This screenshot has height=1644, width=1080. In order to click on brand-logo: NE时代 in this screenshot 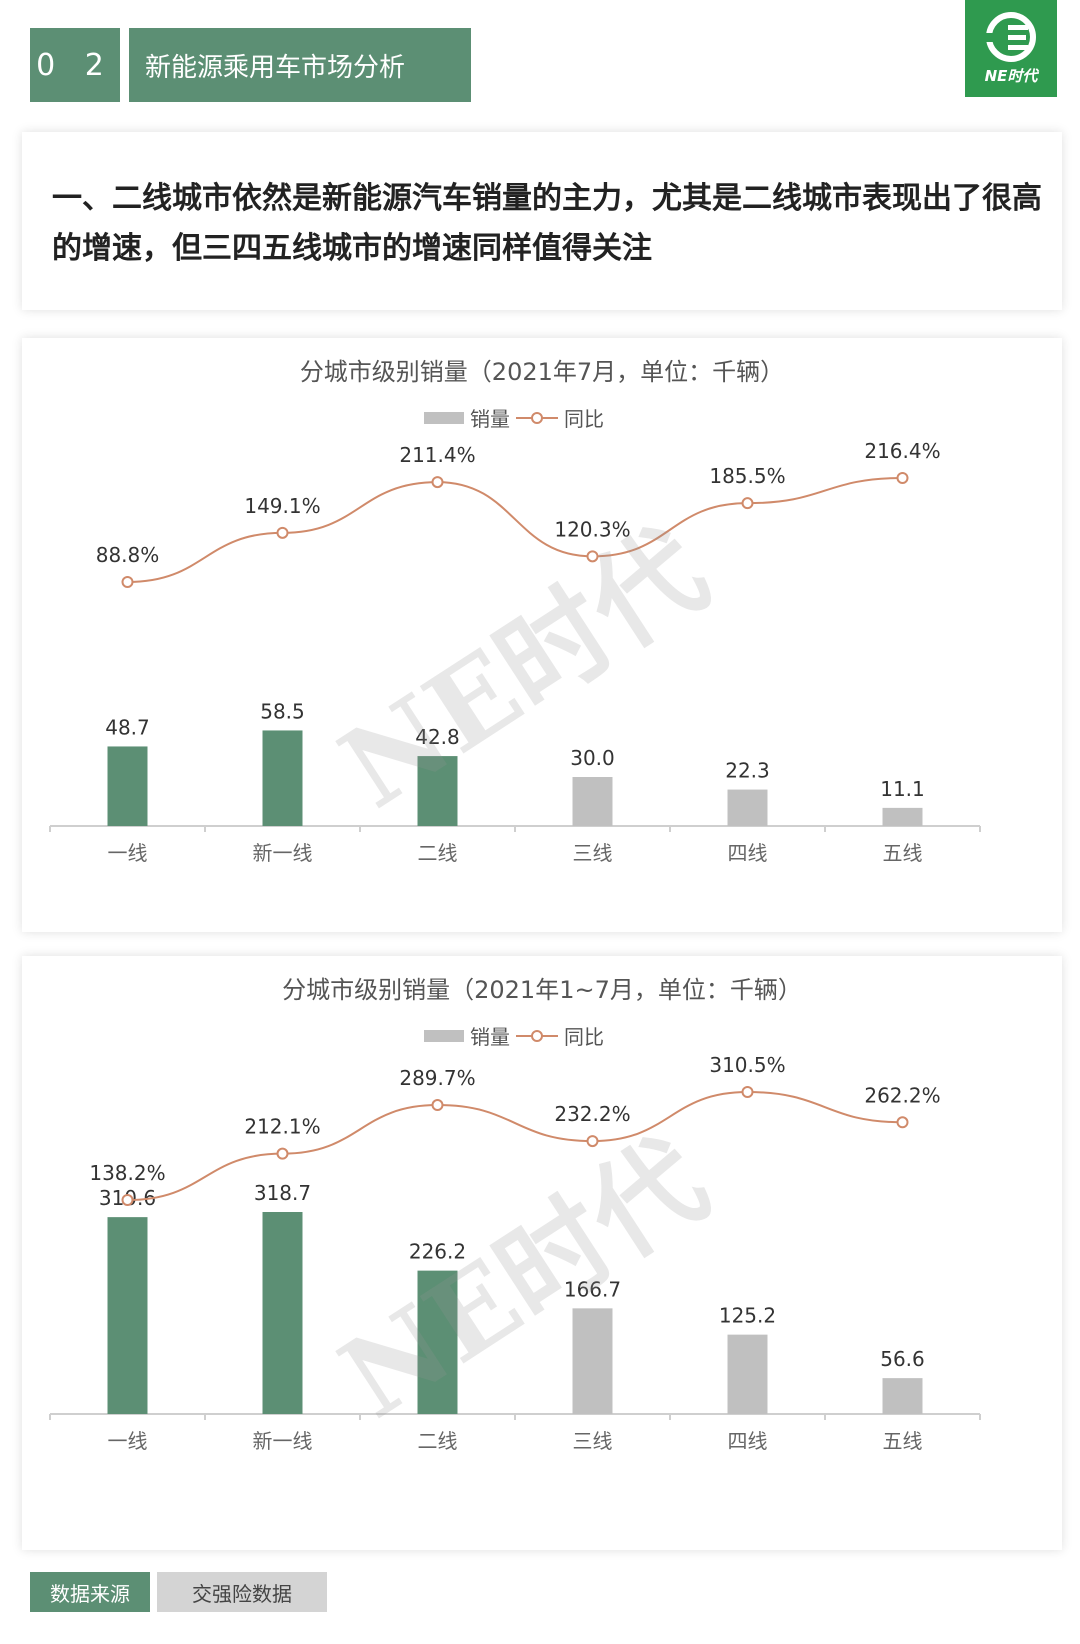, I will do `click(1011, 48)`.